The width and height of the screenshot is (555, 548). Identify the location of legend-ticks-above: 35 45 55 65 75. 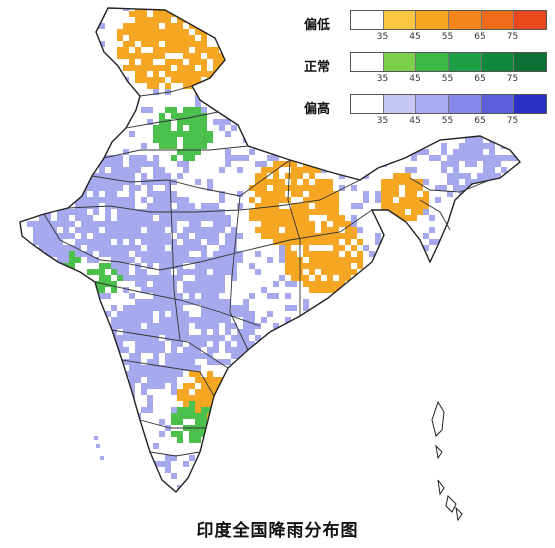
(447, 122).